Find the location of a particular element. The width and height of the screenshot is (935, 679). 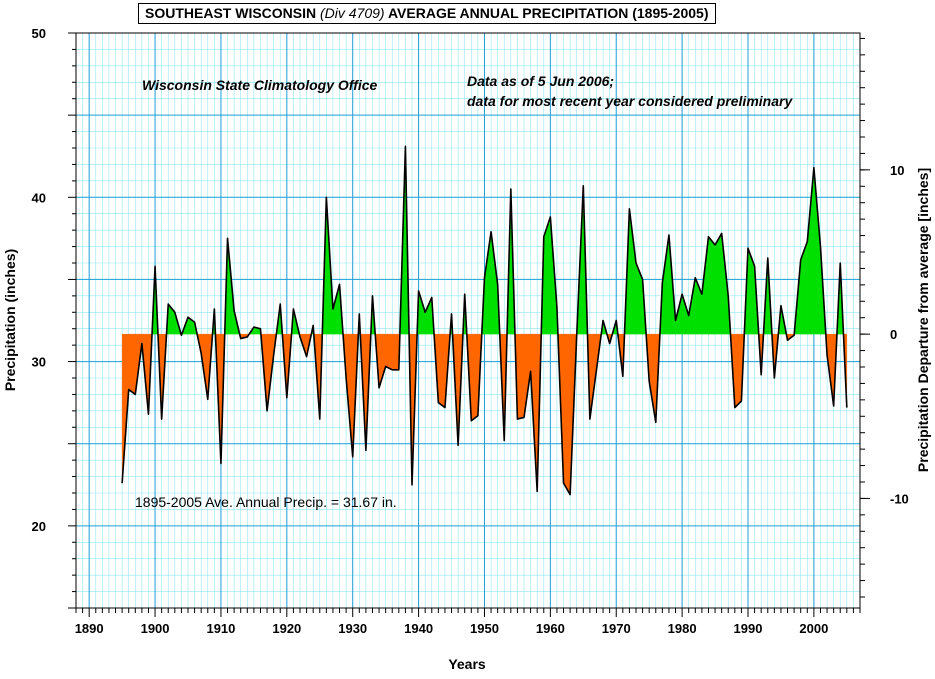

x-axis-label: Years is located at coordinates (467, 664).